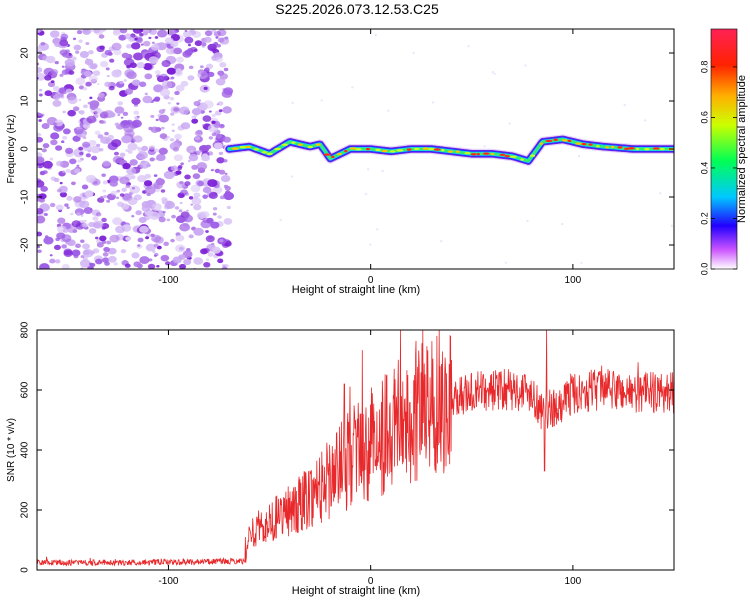 This screenshot has width=750, height=600. I want to click on y-tick-label: -20, so click(25, 244).